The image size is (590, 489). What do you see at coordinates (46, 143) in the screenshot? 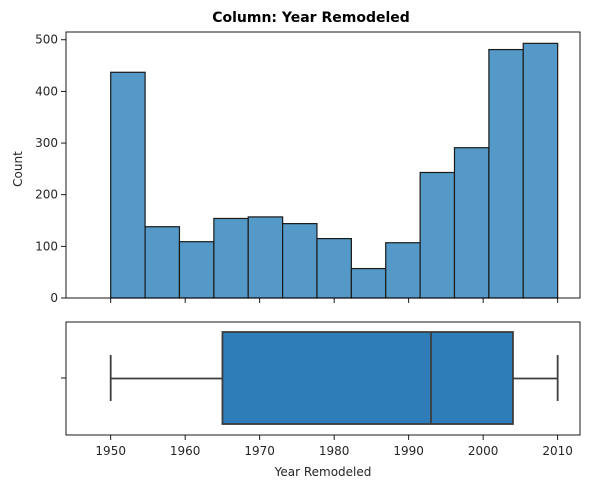
I see `y-tick-label: 300` at bounding box center [46, 143].